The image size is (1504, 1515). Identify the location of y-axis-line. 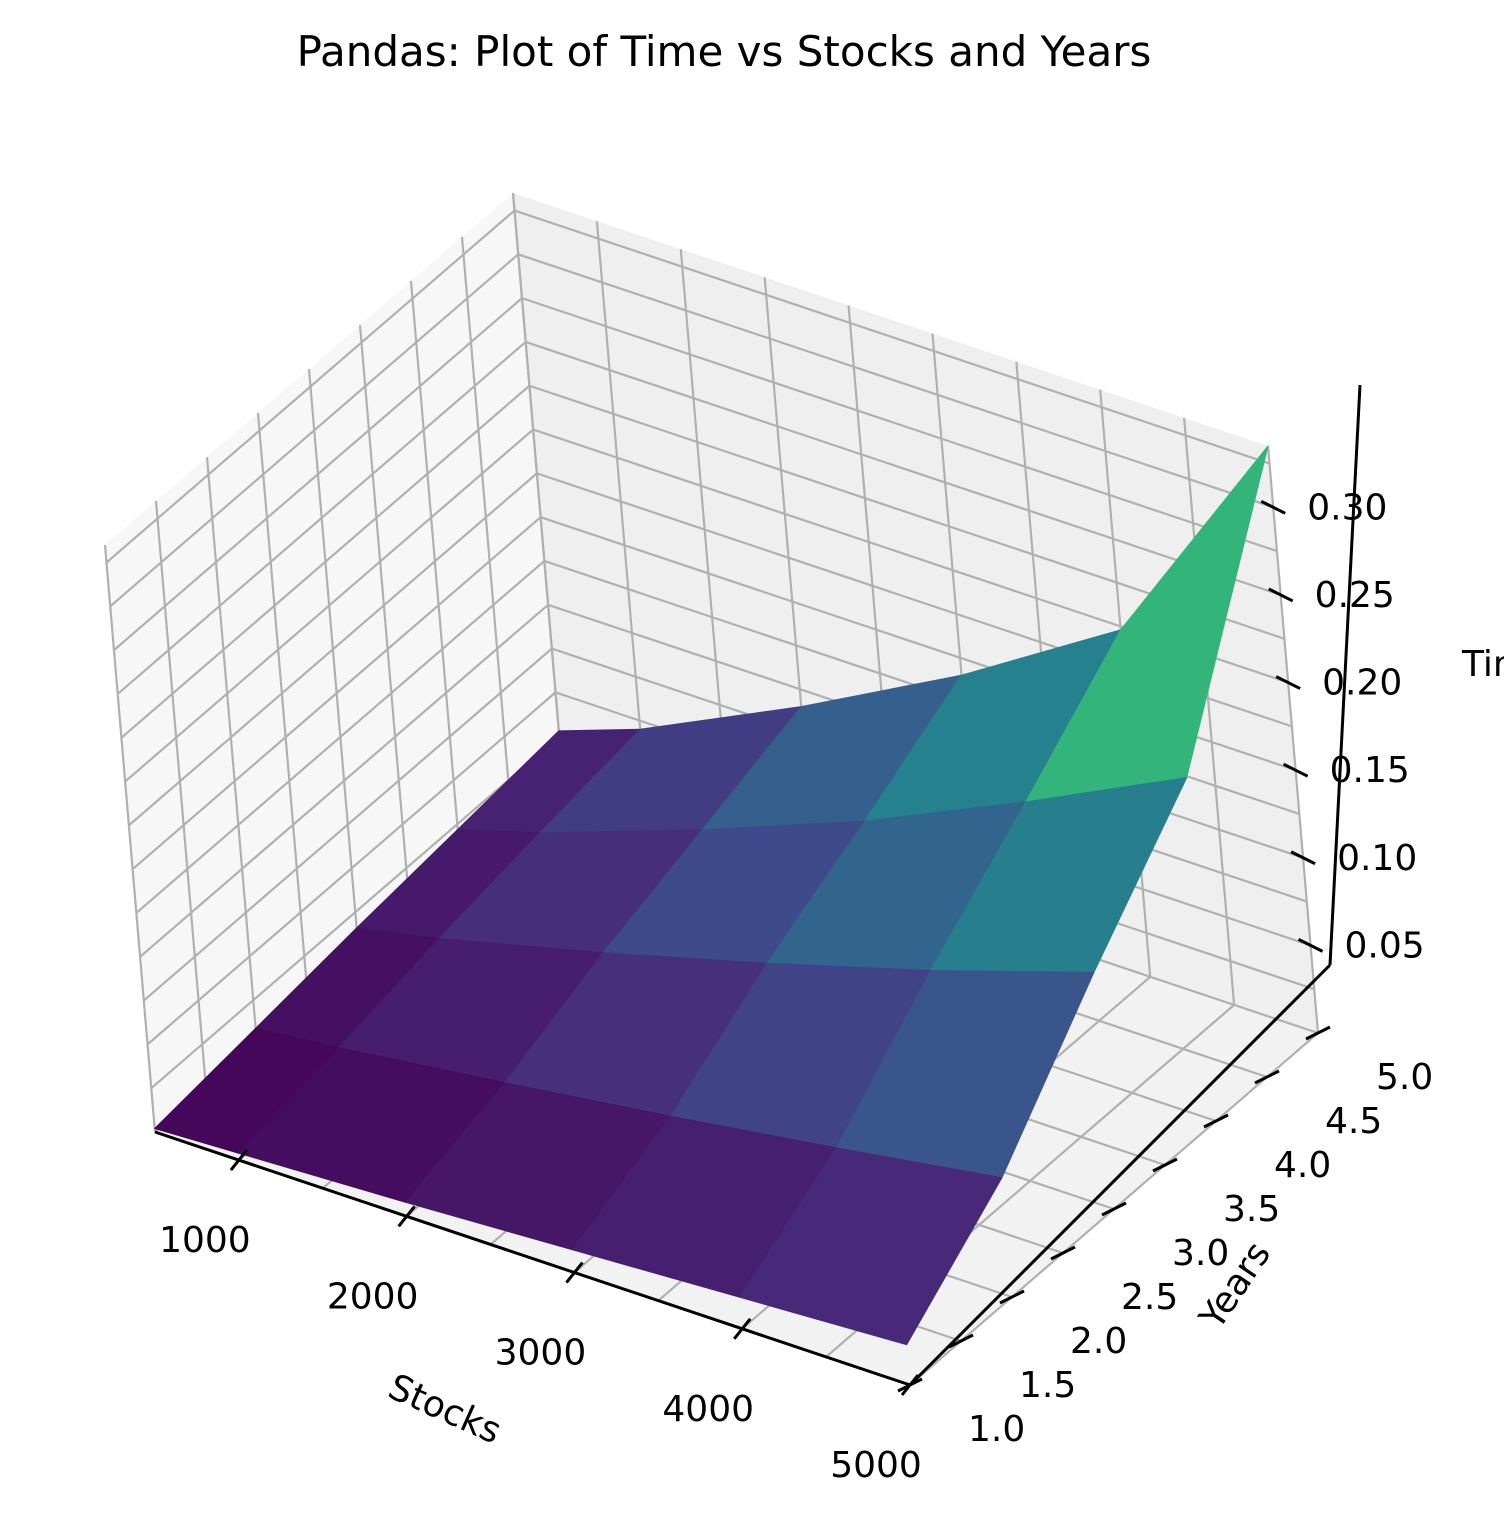
(1120, 1175).